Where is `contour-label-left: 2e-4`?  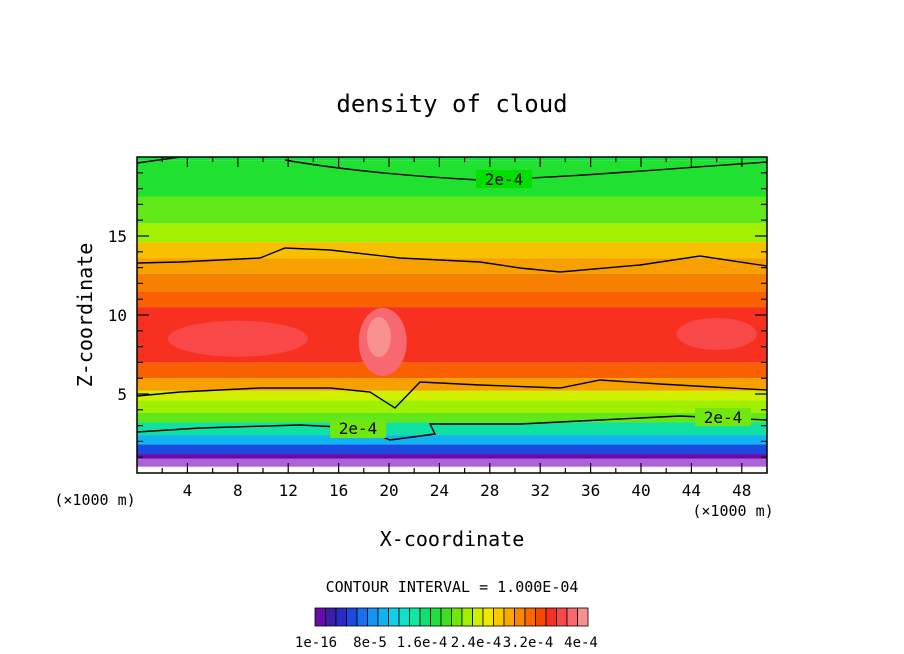
contour-label-left: 2e-4 is located at coordinates (358, 428).